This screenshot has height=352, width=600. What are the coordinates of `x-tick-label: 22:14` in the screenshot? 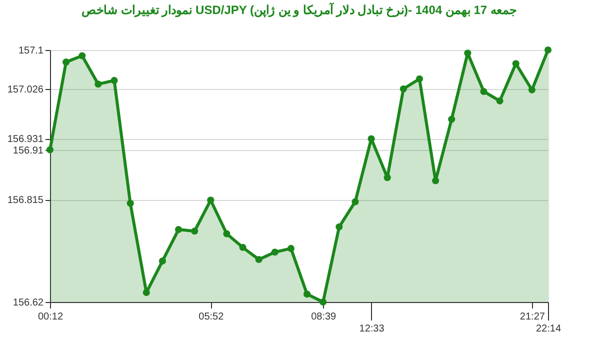 It's located at (549, 329).